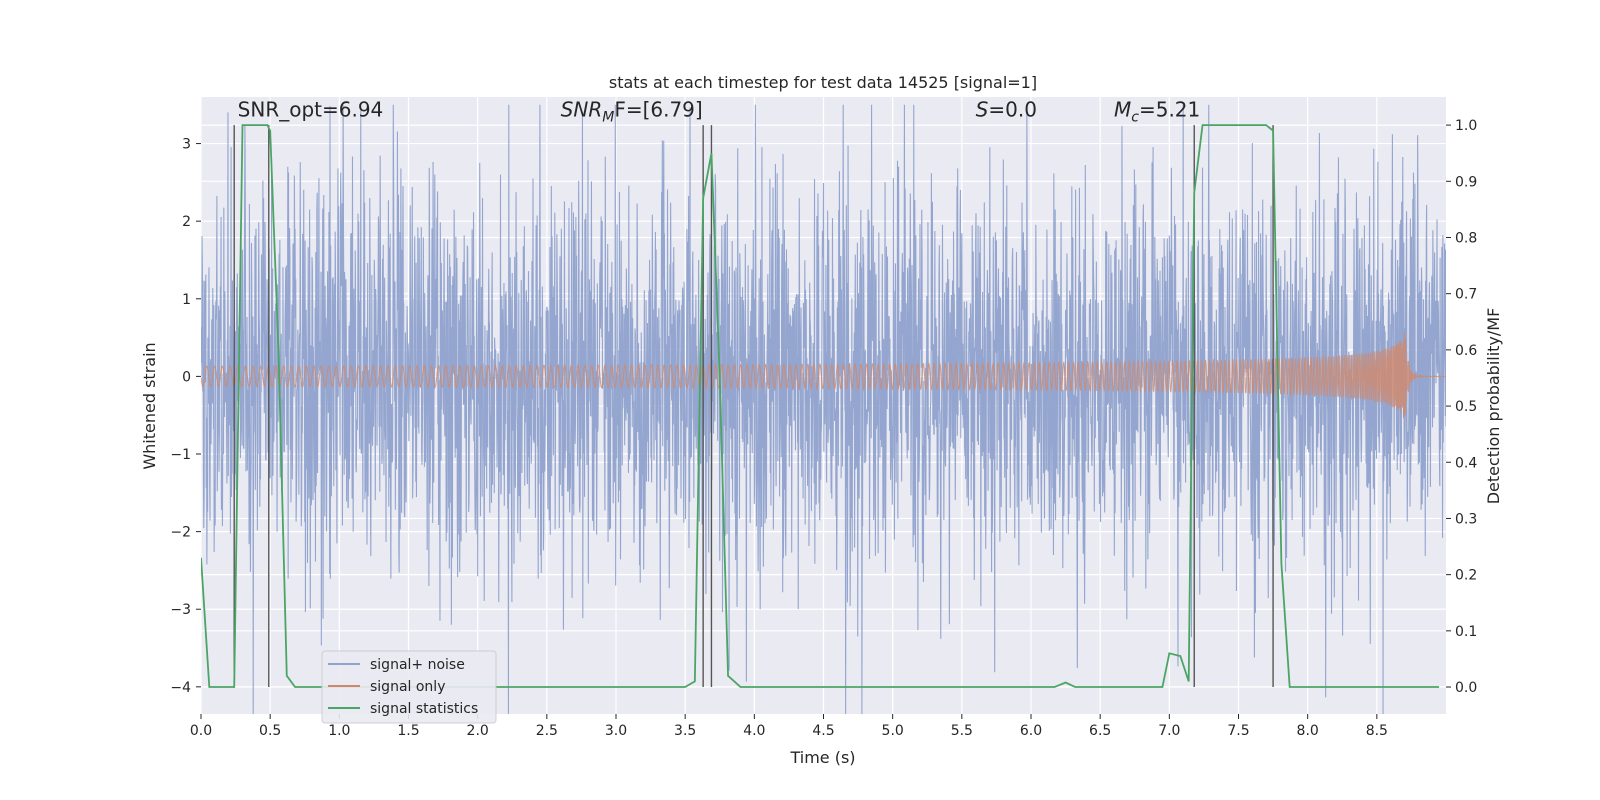 This screenshot has width=1600, height=800. I want to click on y-tick-label-2: 1, so click(186, 300).